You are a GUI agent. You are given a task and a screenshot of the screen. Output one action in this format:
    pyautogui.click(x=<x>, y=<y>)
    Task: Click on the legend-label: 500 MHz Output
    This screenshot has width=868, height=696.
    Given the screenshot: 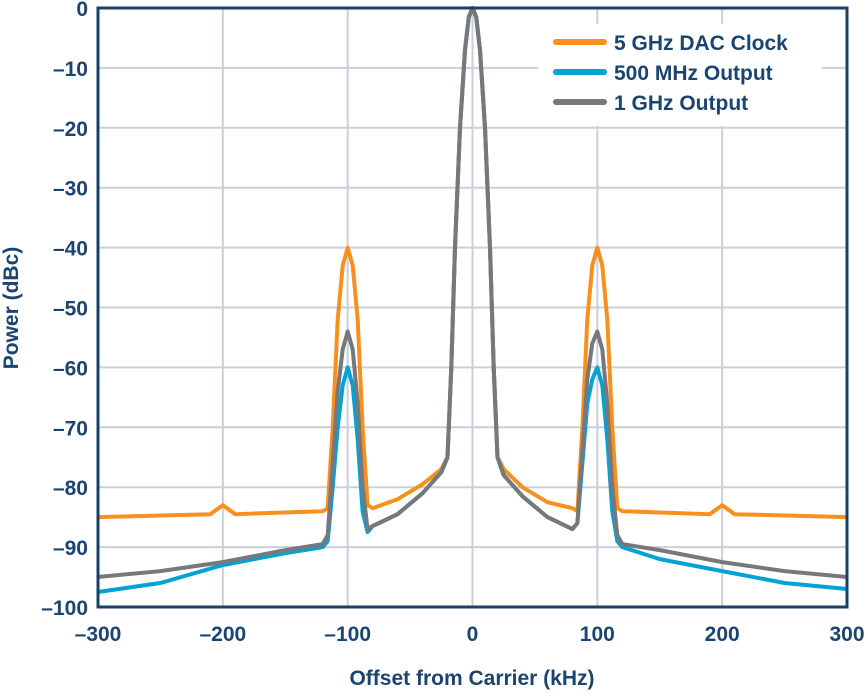 What is the action you would take?
    pyautogui.click(x=693, y=73)
    